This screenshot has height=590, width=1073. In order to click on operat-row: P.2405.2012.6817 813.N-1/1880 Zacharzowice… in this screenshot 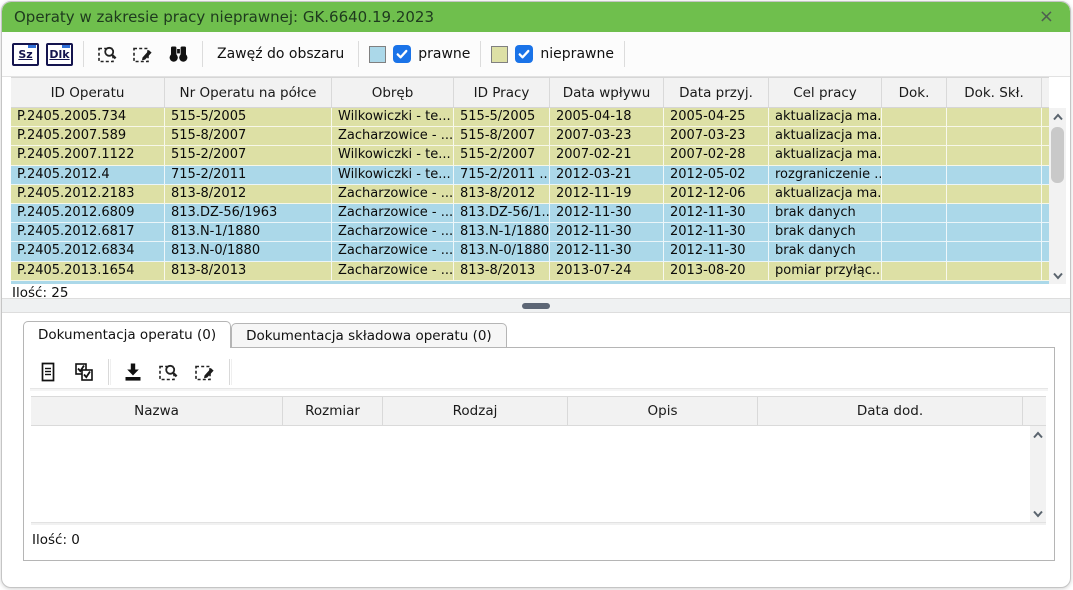, I will do `click(530, 233)`.